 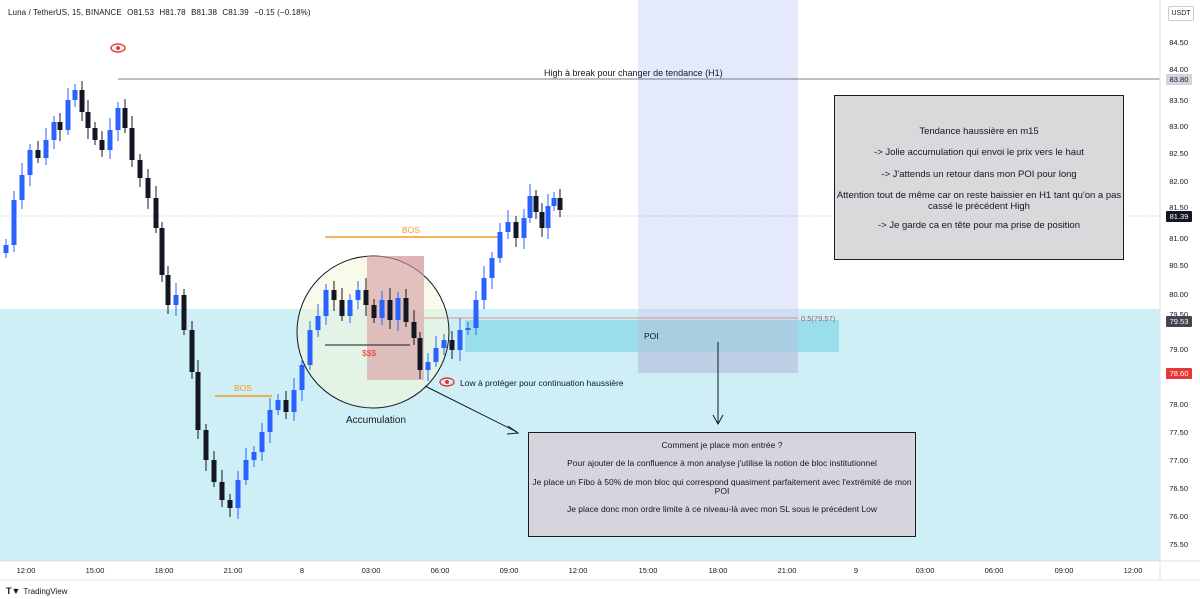 What do you see at coordinates (1178, 488) in the screenshot?
I see `price-tick: 76.50` at bounding box center [1178, 488].